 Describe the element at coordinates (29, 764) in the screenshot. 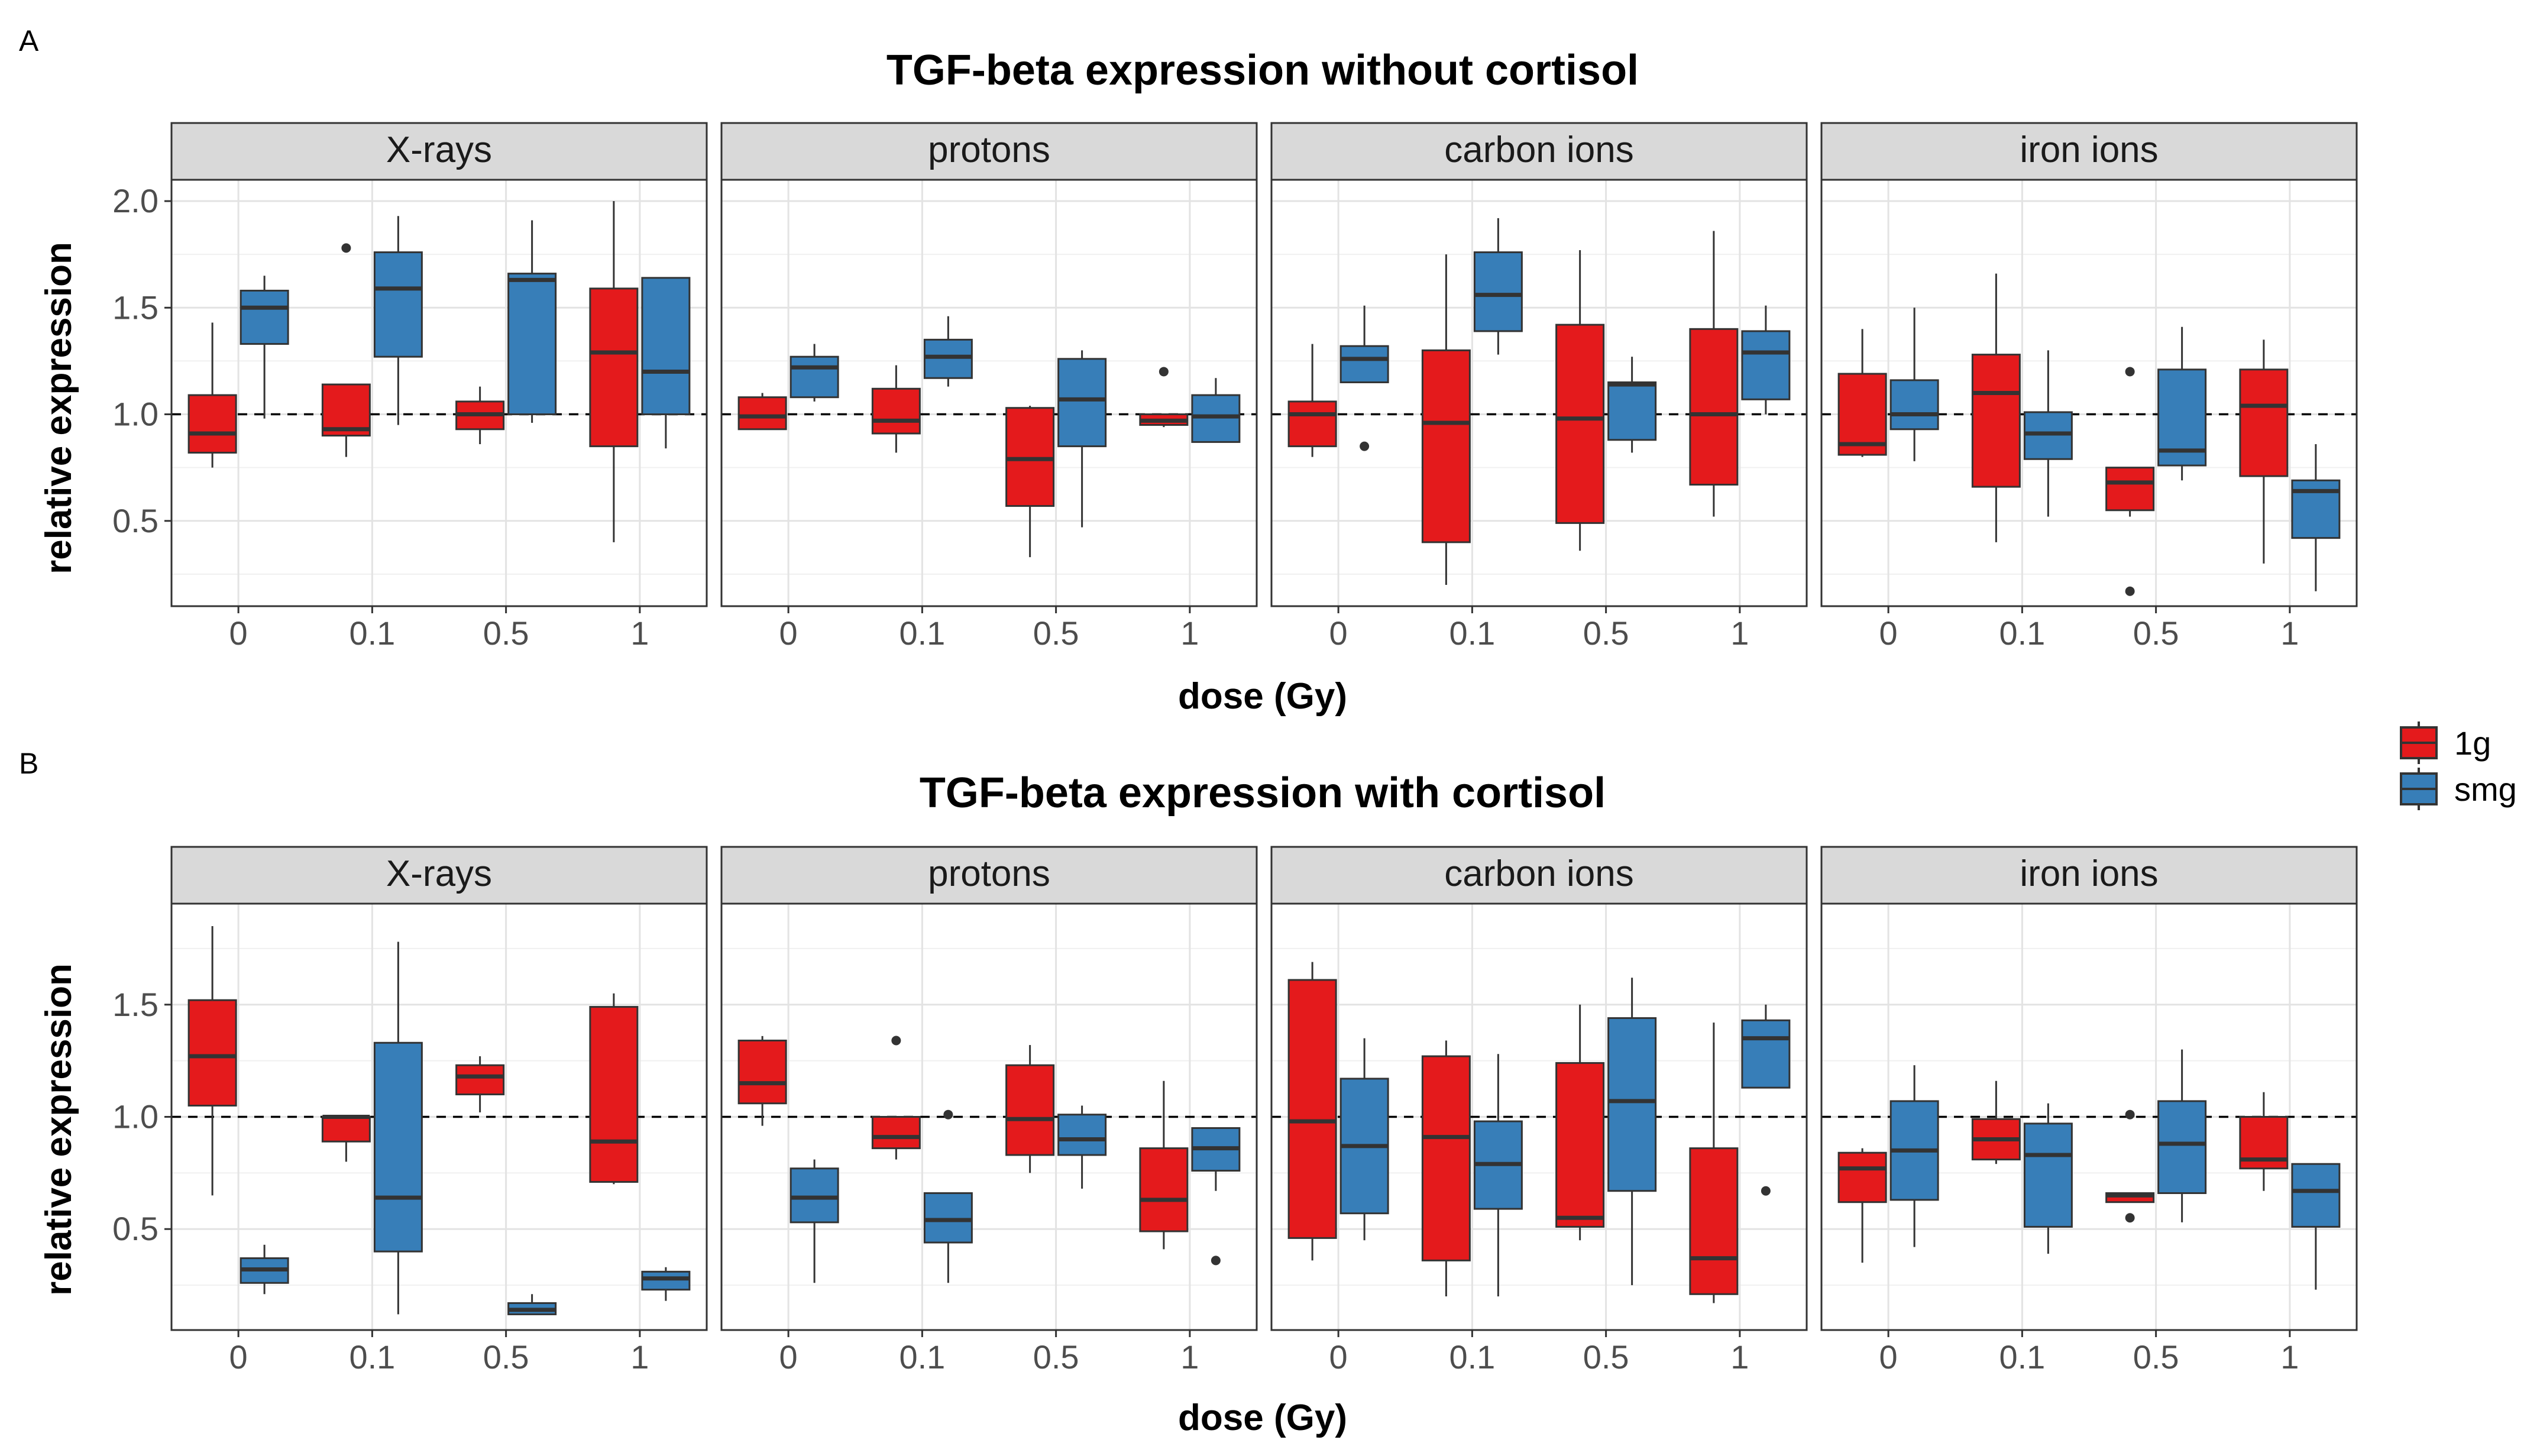

I see `panel-letter: B` at that location.